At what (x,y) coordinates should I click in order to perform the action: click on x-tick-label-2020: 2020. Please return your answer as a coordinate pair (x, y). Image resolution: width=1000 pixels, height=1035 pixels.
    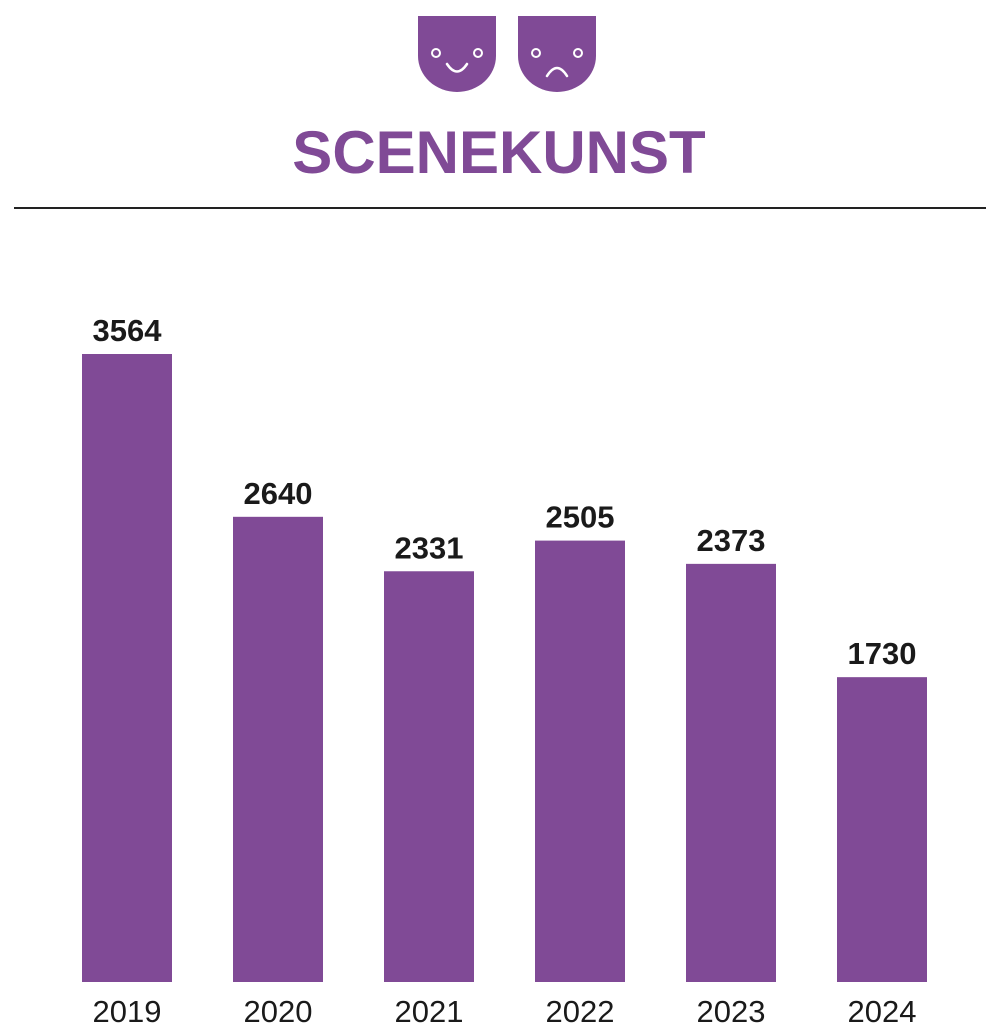
    Looking at the image, I should click on (278, 1011).